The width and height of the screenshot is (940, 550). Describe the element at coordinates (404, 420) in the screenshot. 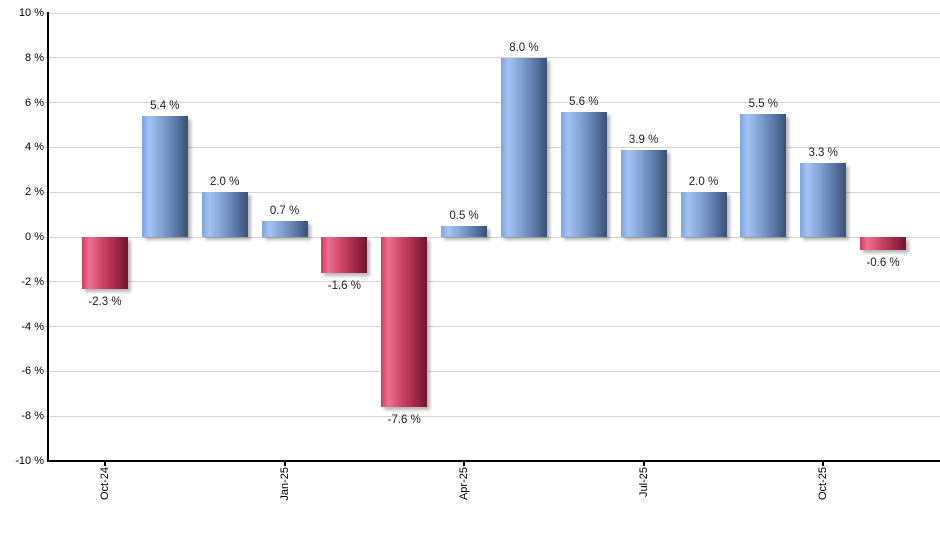

I see `bar-value-label: -7.6 %` at that location.